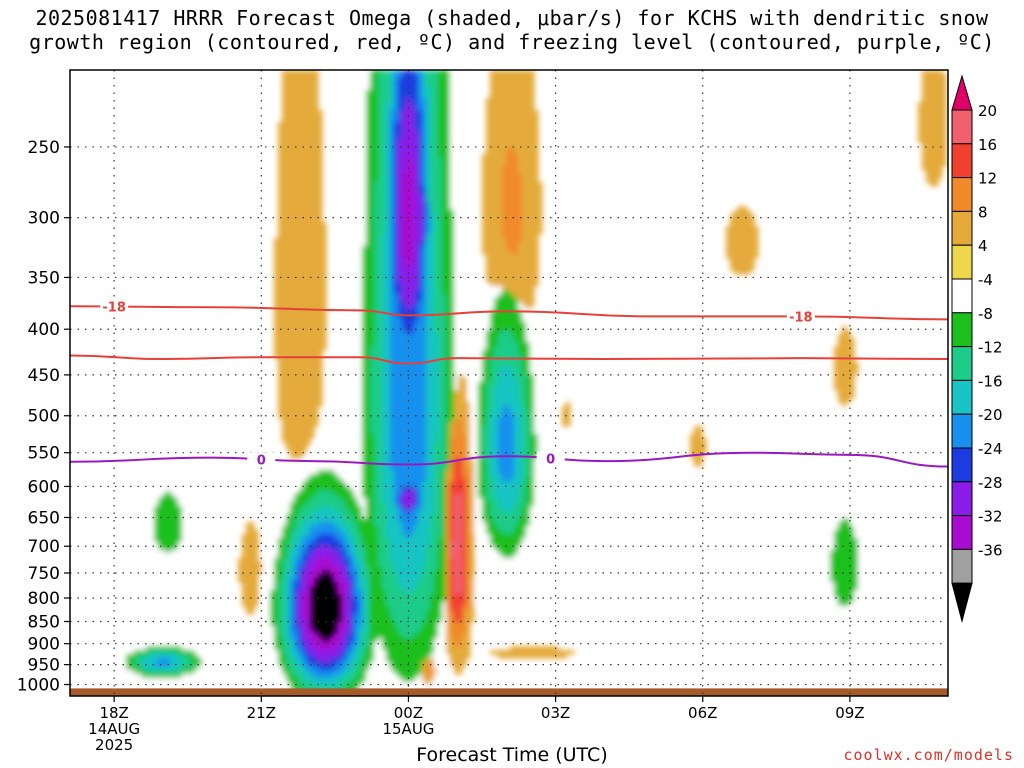 Image resolution: width=1024 pixels, height=768 pixels. What do you see at coordinates (509, 692) in the screenshot?
I see `ground-surface` at bounding box center [509, 692].